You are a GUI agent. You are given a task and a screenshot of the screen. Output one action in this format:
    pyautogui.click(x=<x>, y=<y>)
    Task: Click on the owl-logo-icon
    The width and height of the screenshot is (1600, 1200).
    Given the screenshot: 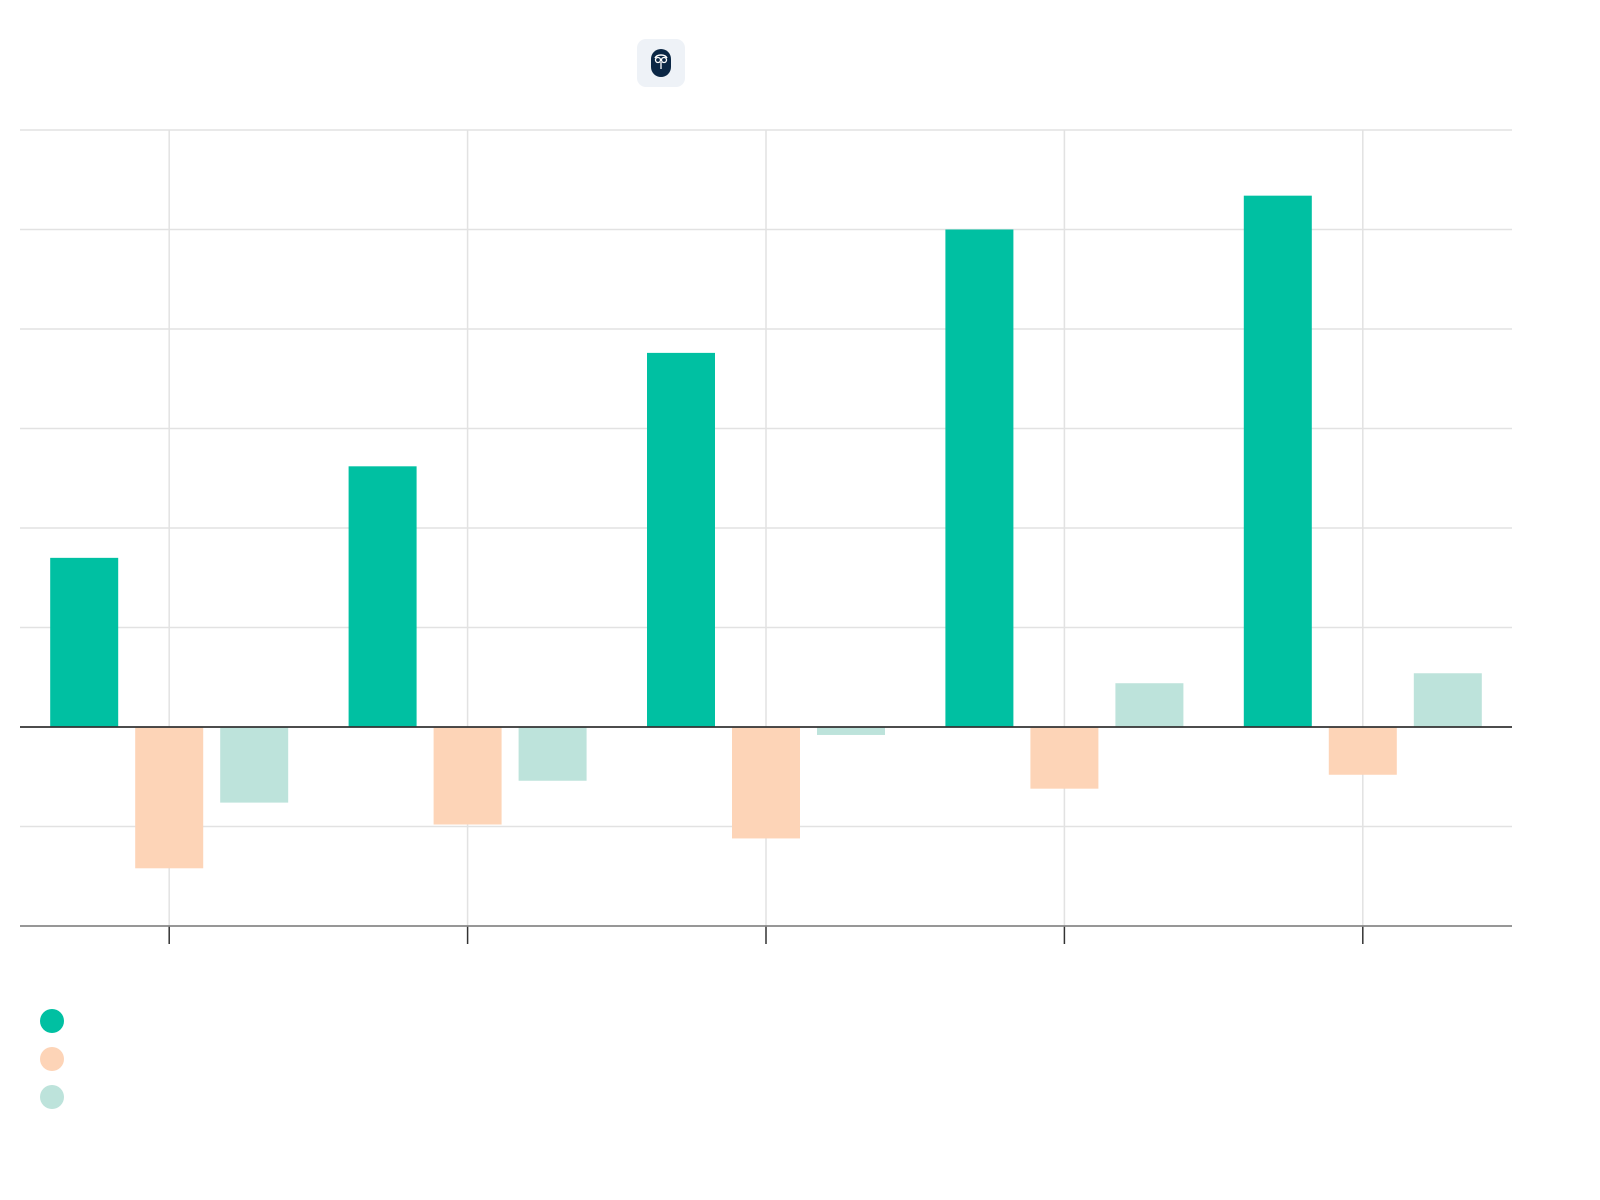 What is the action you would take?
    pyautogui.click(x=661, y=63)
    